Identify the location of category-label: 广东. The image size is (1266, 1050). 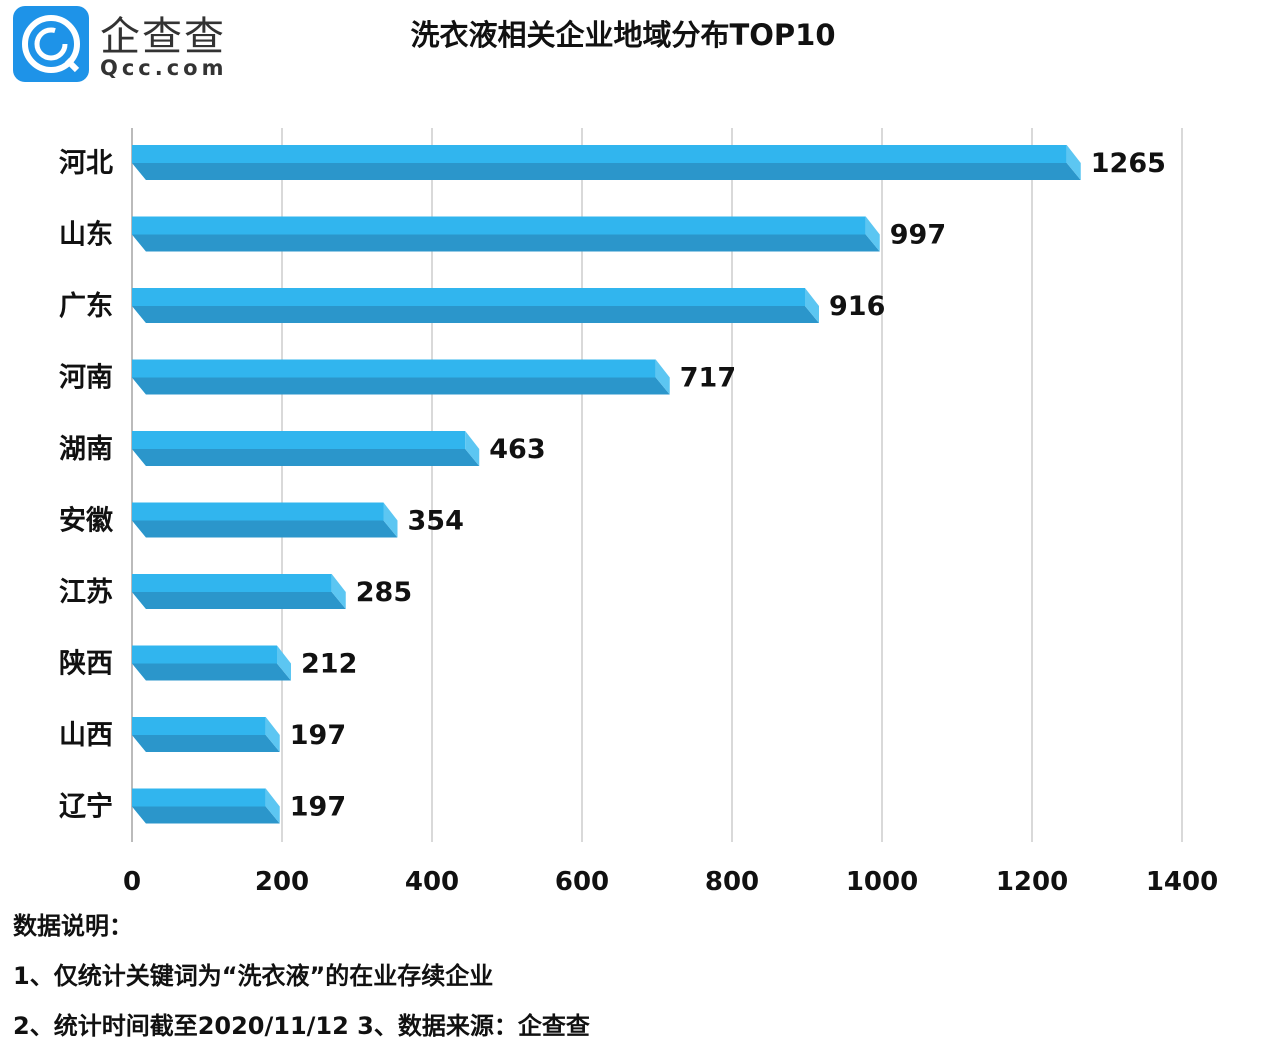
(86, 306).